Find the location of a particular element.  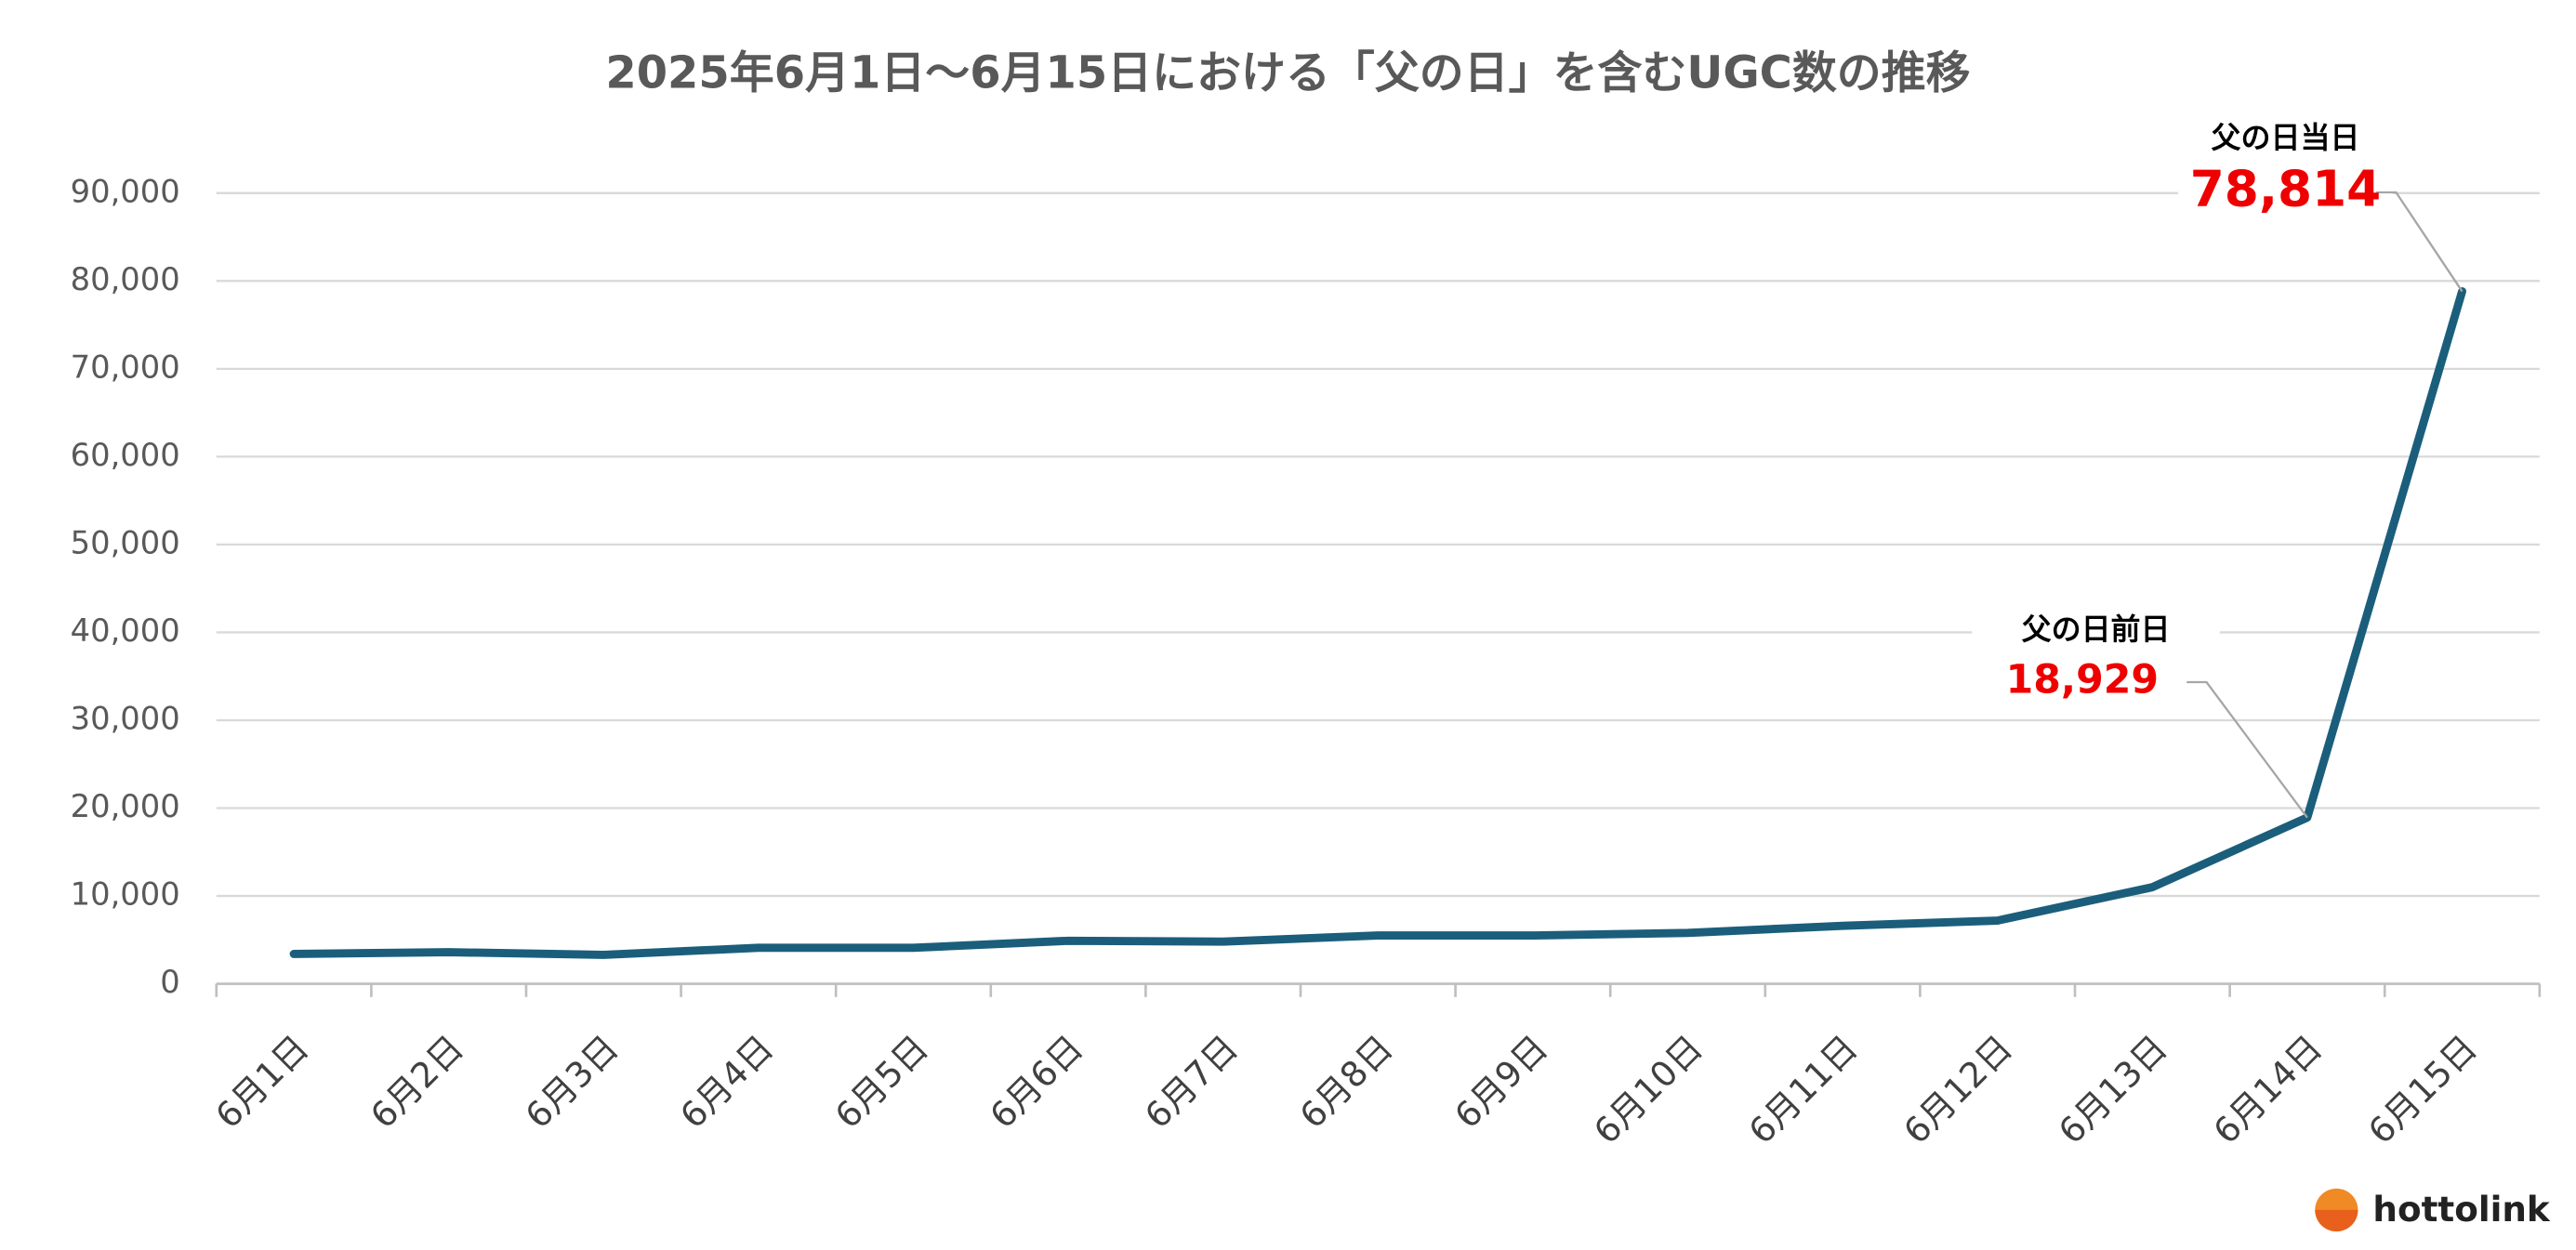

logo: hottolink is located at coordinates (2461, 1209).